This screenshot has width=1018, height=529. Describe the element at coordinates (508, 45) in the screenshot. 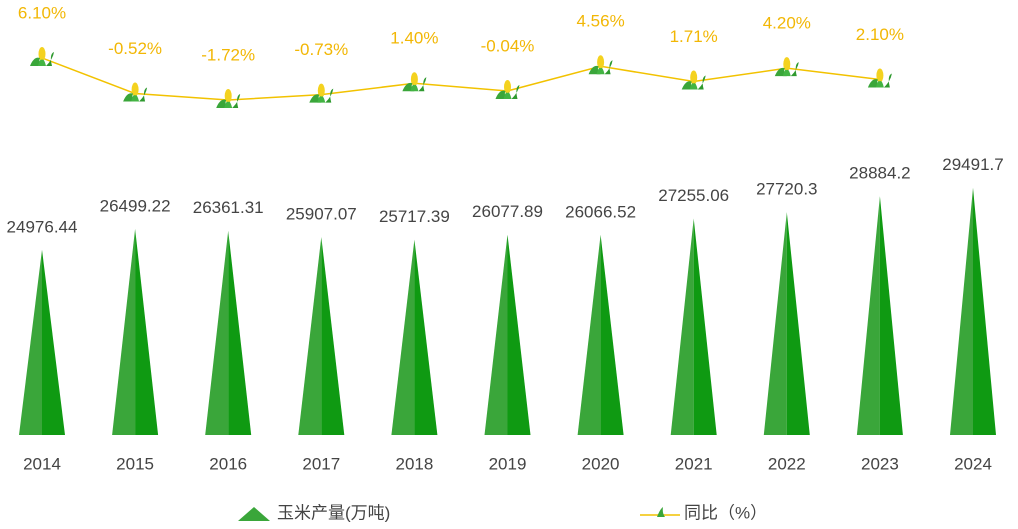

I see `data-label: -0.04%` at that location.